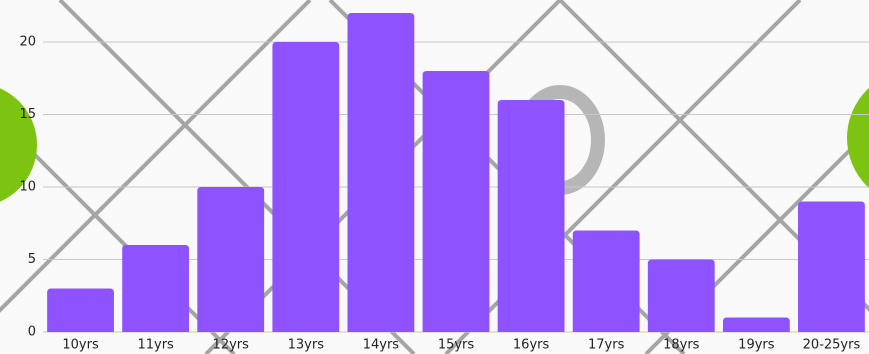  Describe the element at coordinates (531, 345) in the screenshot. I see `x-tick-label: 16yrs` at that location.